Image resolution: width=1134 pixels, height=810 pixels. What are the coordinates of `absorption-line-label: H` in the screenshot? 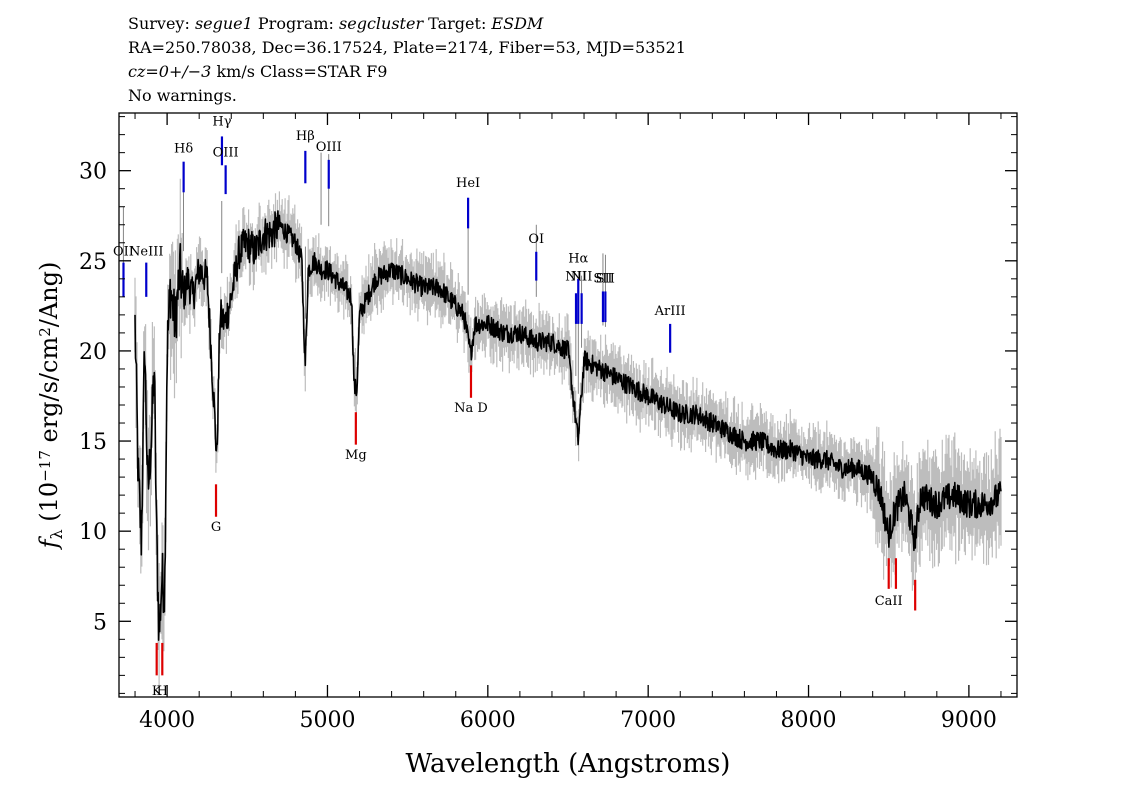 It's located at (162, 691).